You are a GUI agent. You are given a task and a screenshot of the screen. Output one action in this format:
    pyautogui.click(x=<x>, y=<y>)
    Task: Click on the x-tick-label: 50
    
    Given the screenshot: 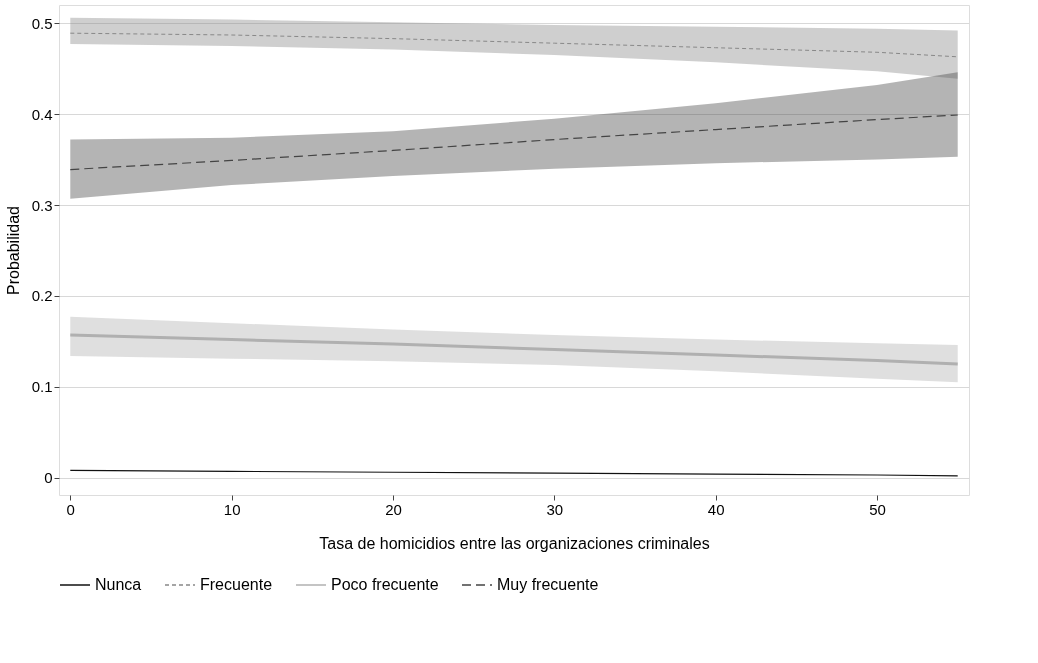 What is the action you would take?
    pyautogui.click(x=877, y=509)
    